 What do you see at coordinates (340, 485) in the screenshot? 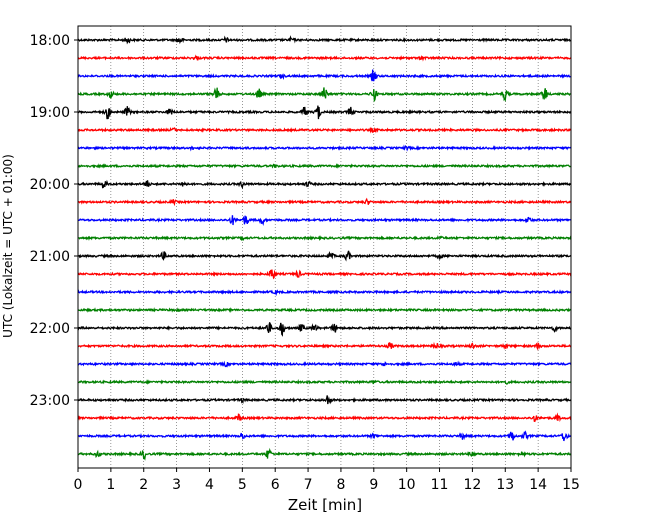
I see `x-tick-label: 8` at bounding box center [340, 485].